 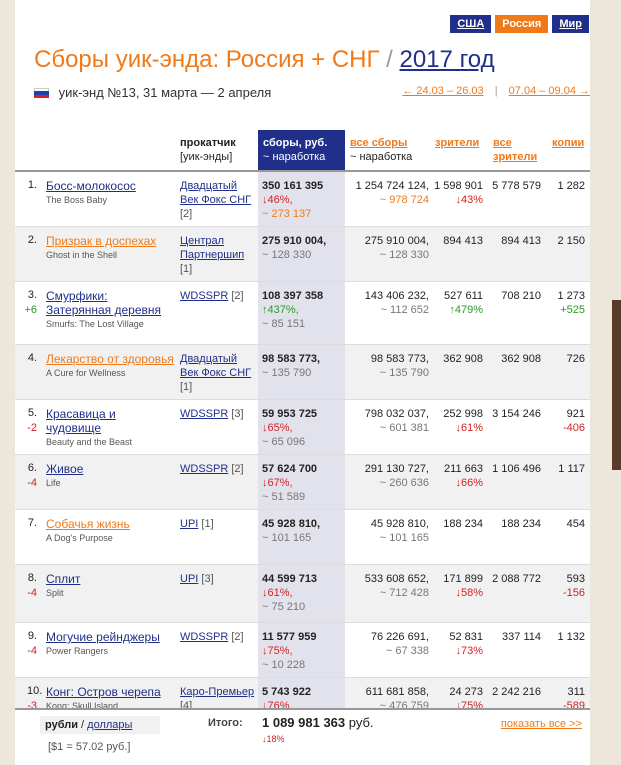 I want to click on gross-cell: 11 577 959 ↓75%, ~ 10 228, so click(x=304, y=651).